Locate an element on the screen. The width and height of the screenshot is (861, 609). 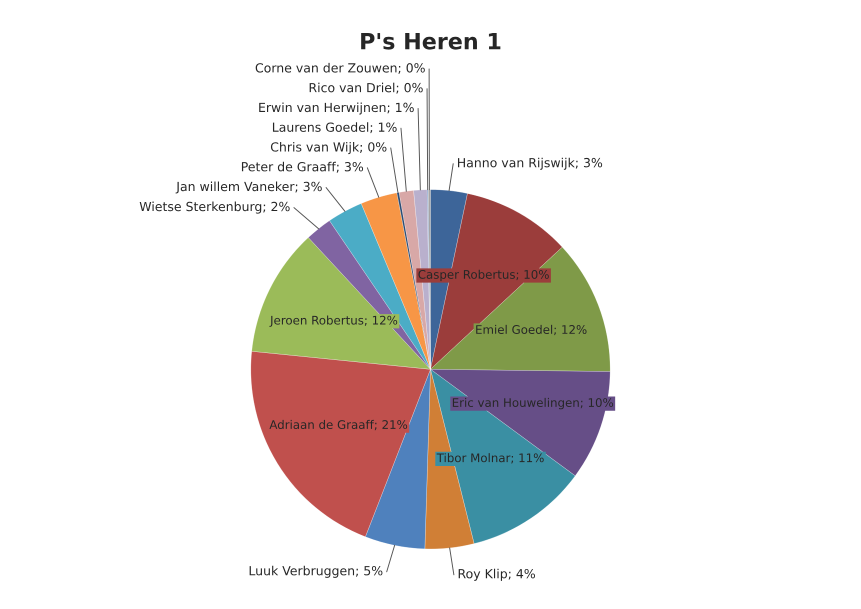
chart-title: P's Heren 1 is located at coordinates (430, 41).